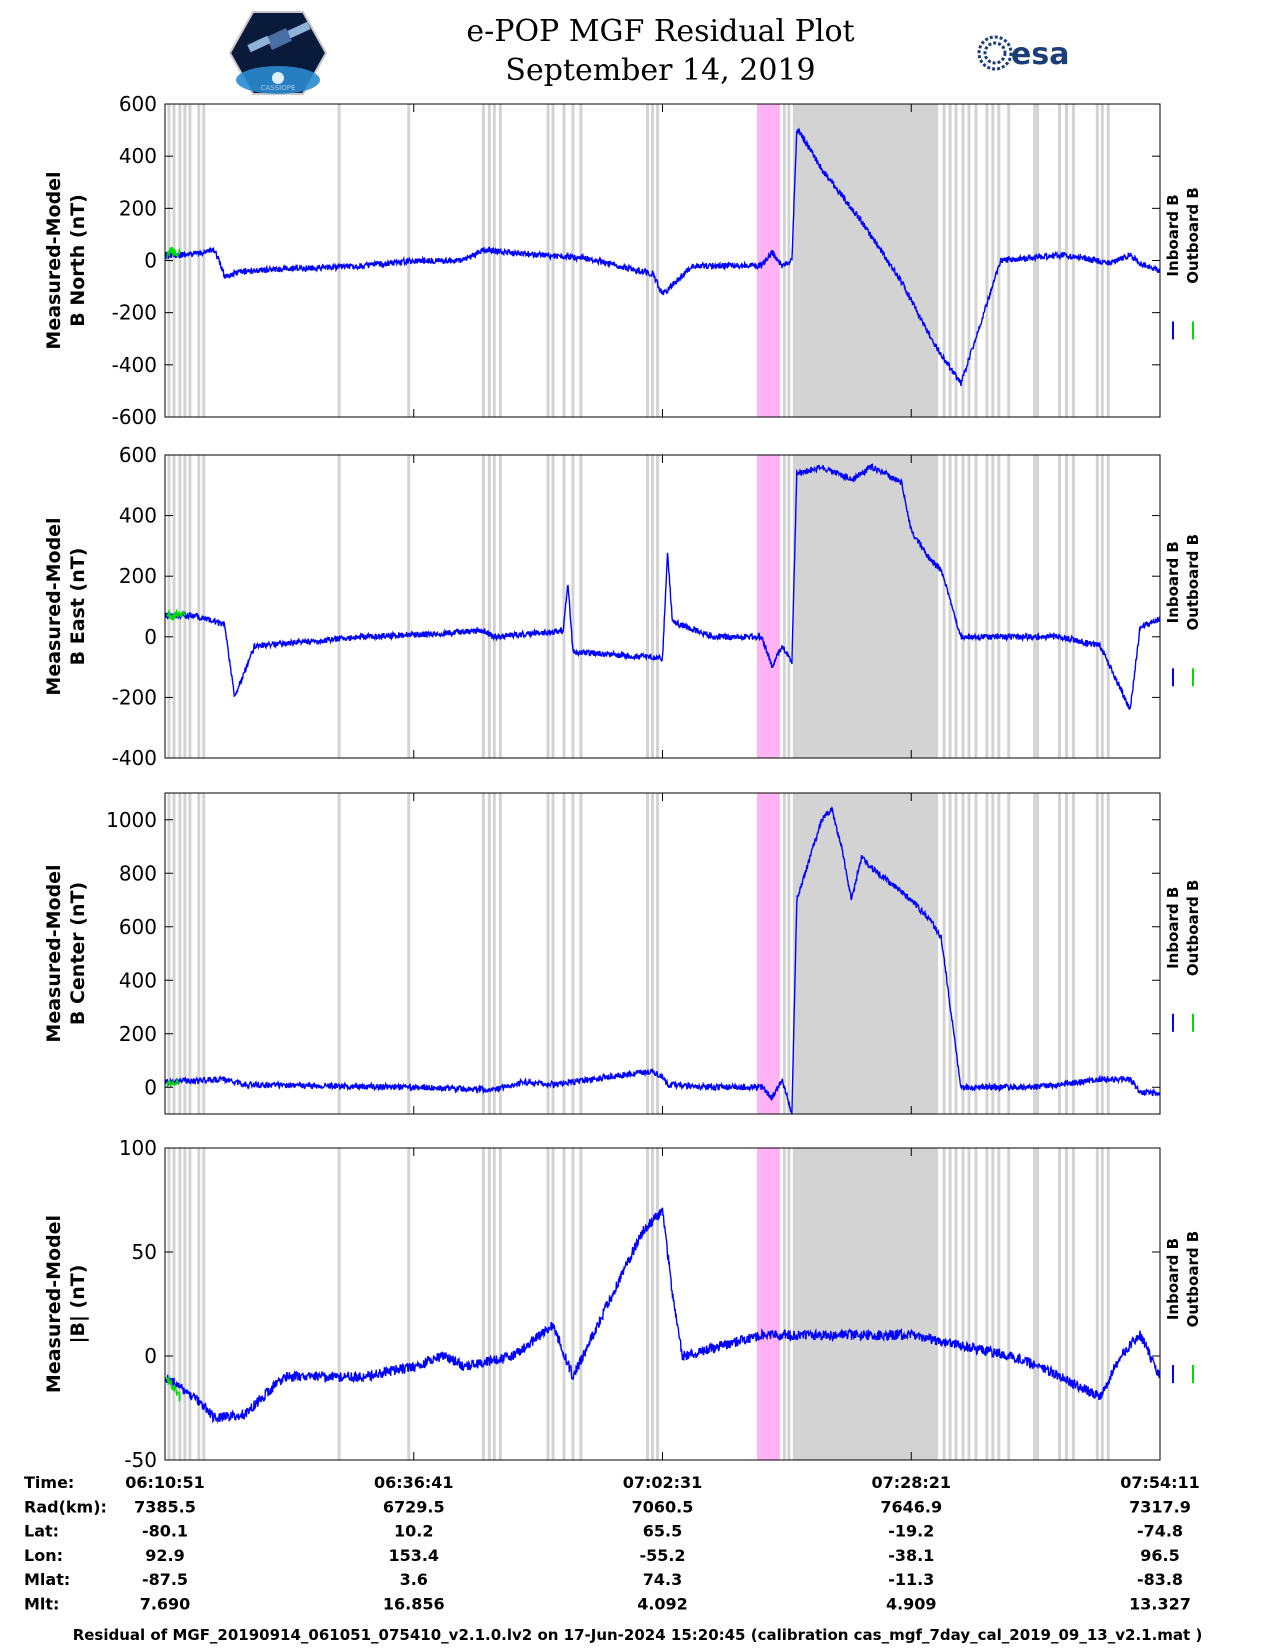 The image size is (1275, 1650). I want to click on ephemeris-row-label: Rad(km):, so click(65, 1506).